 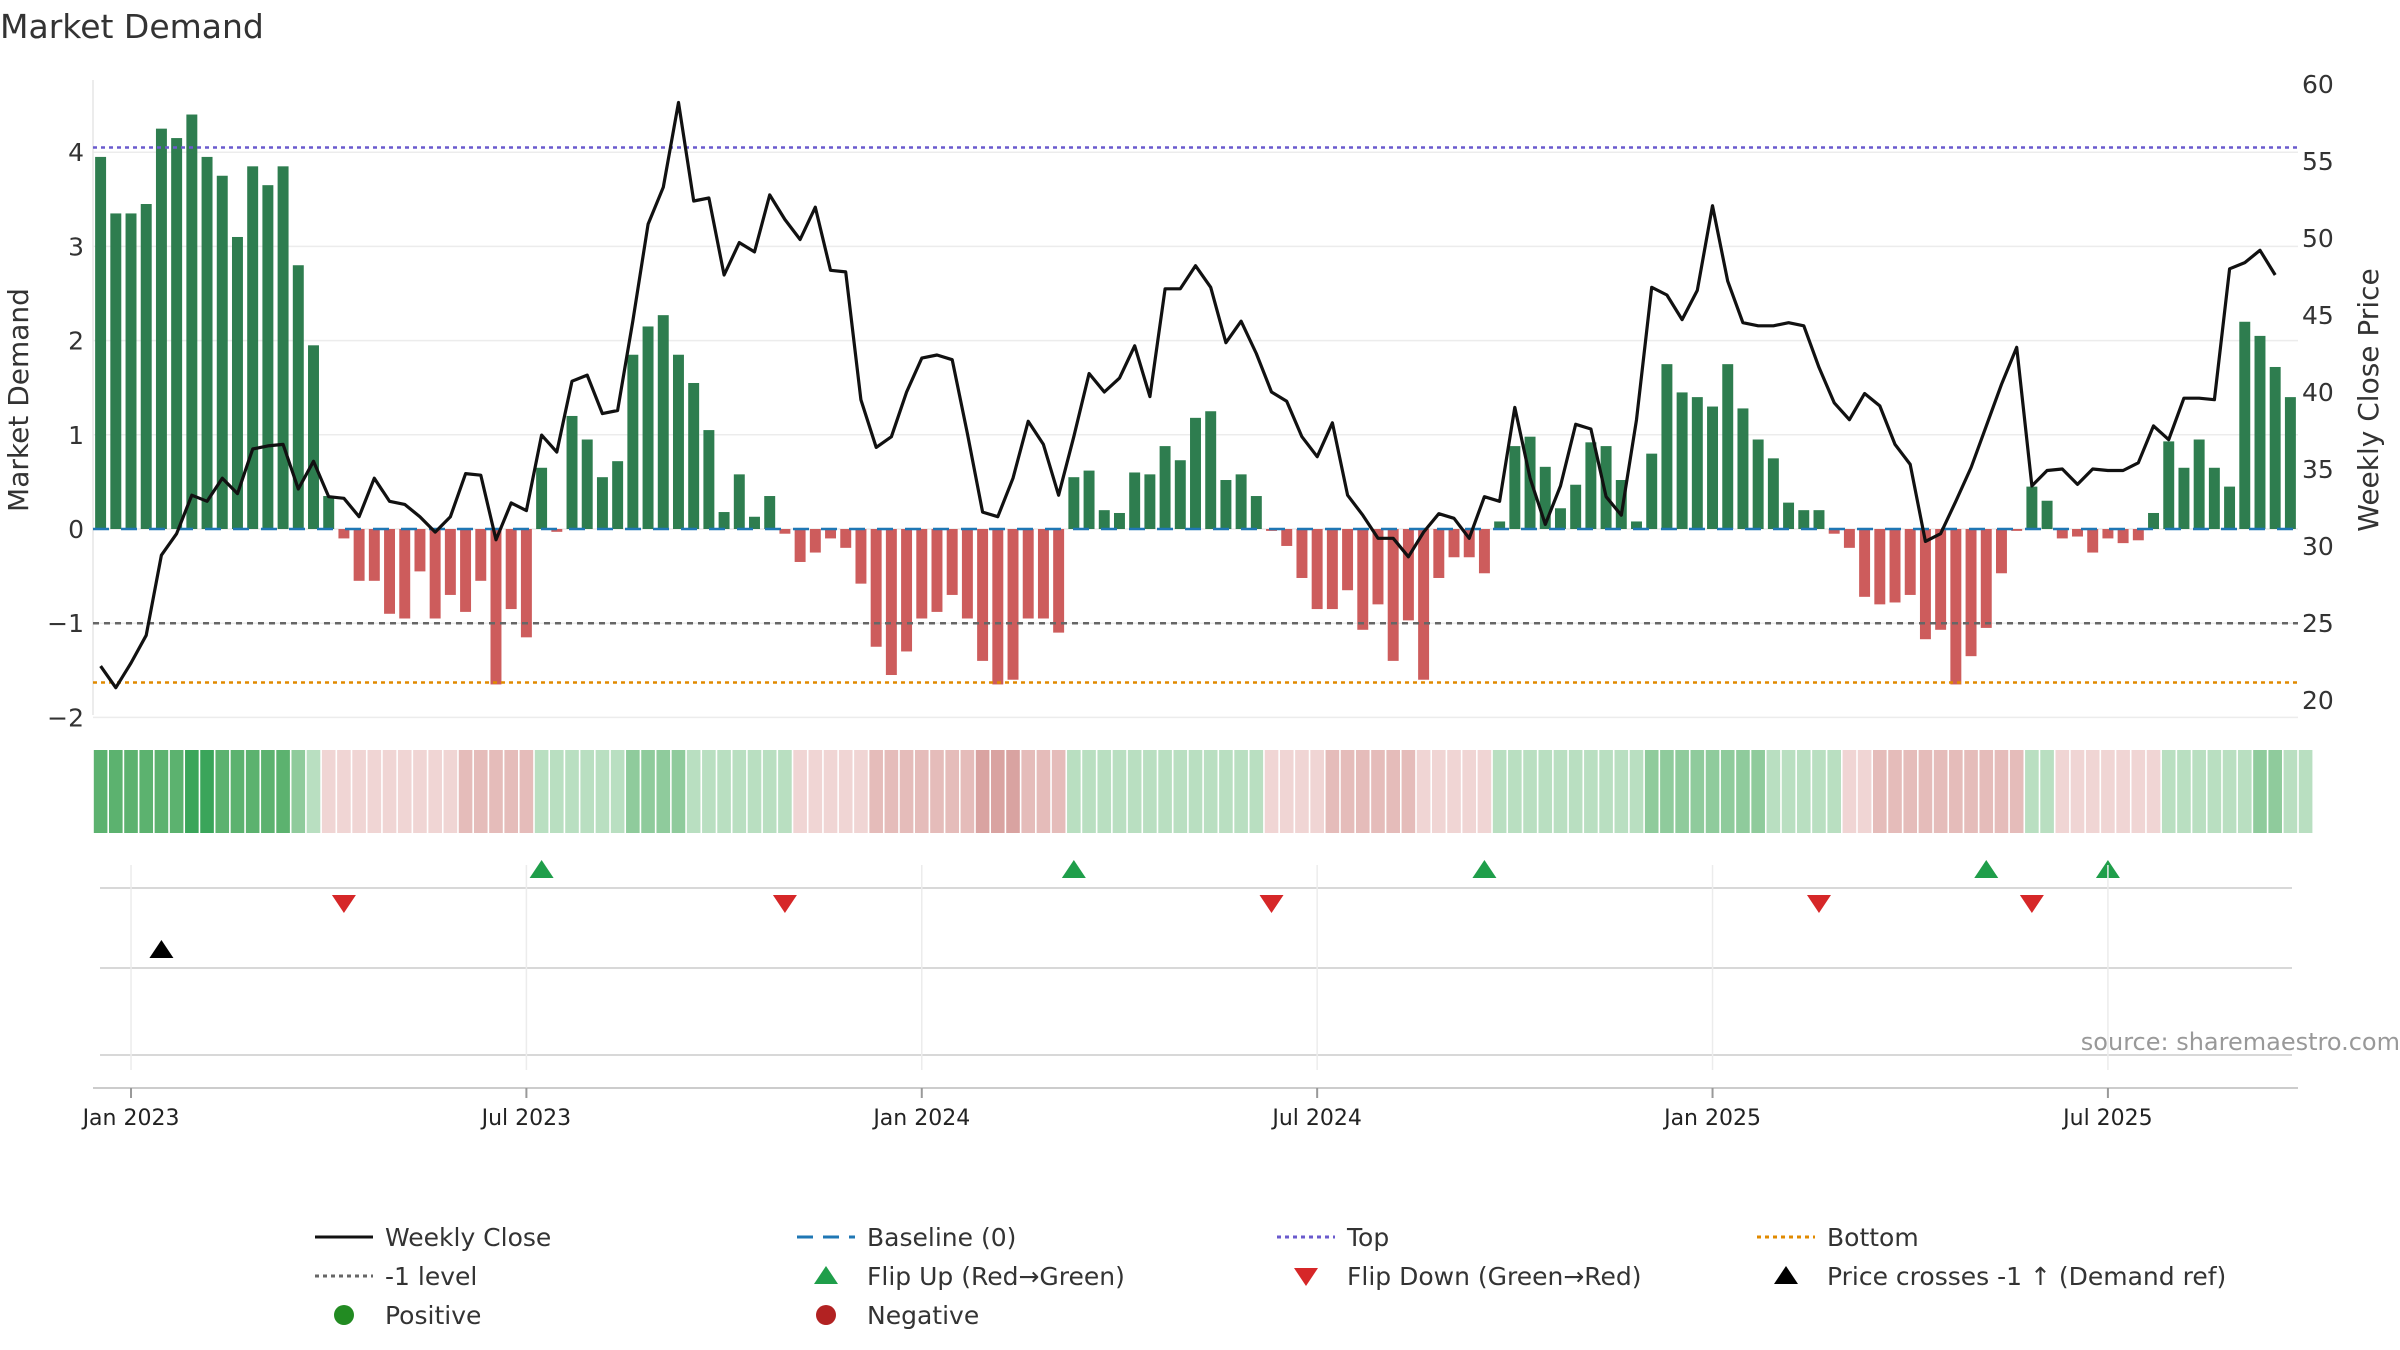 I want to click on legend-swatch-triangle, so click(x=826, y=1275).